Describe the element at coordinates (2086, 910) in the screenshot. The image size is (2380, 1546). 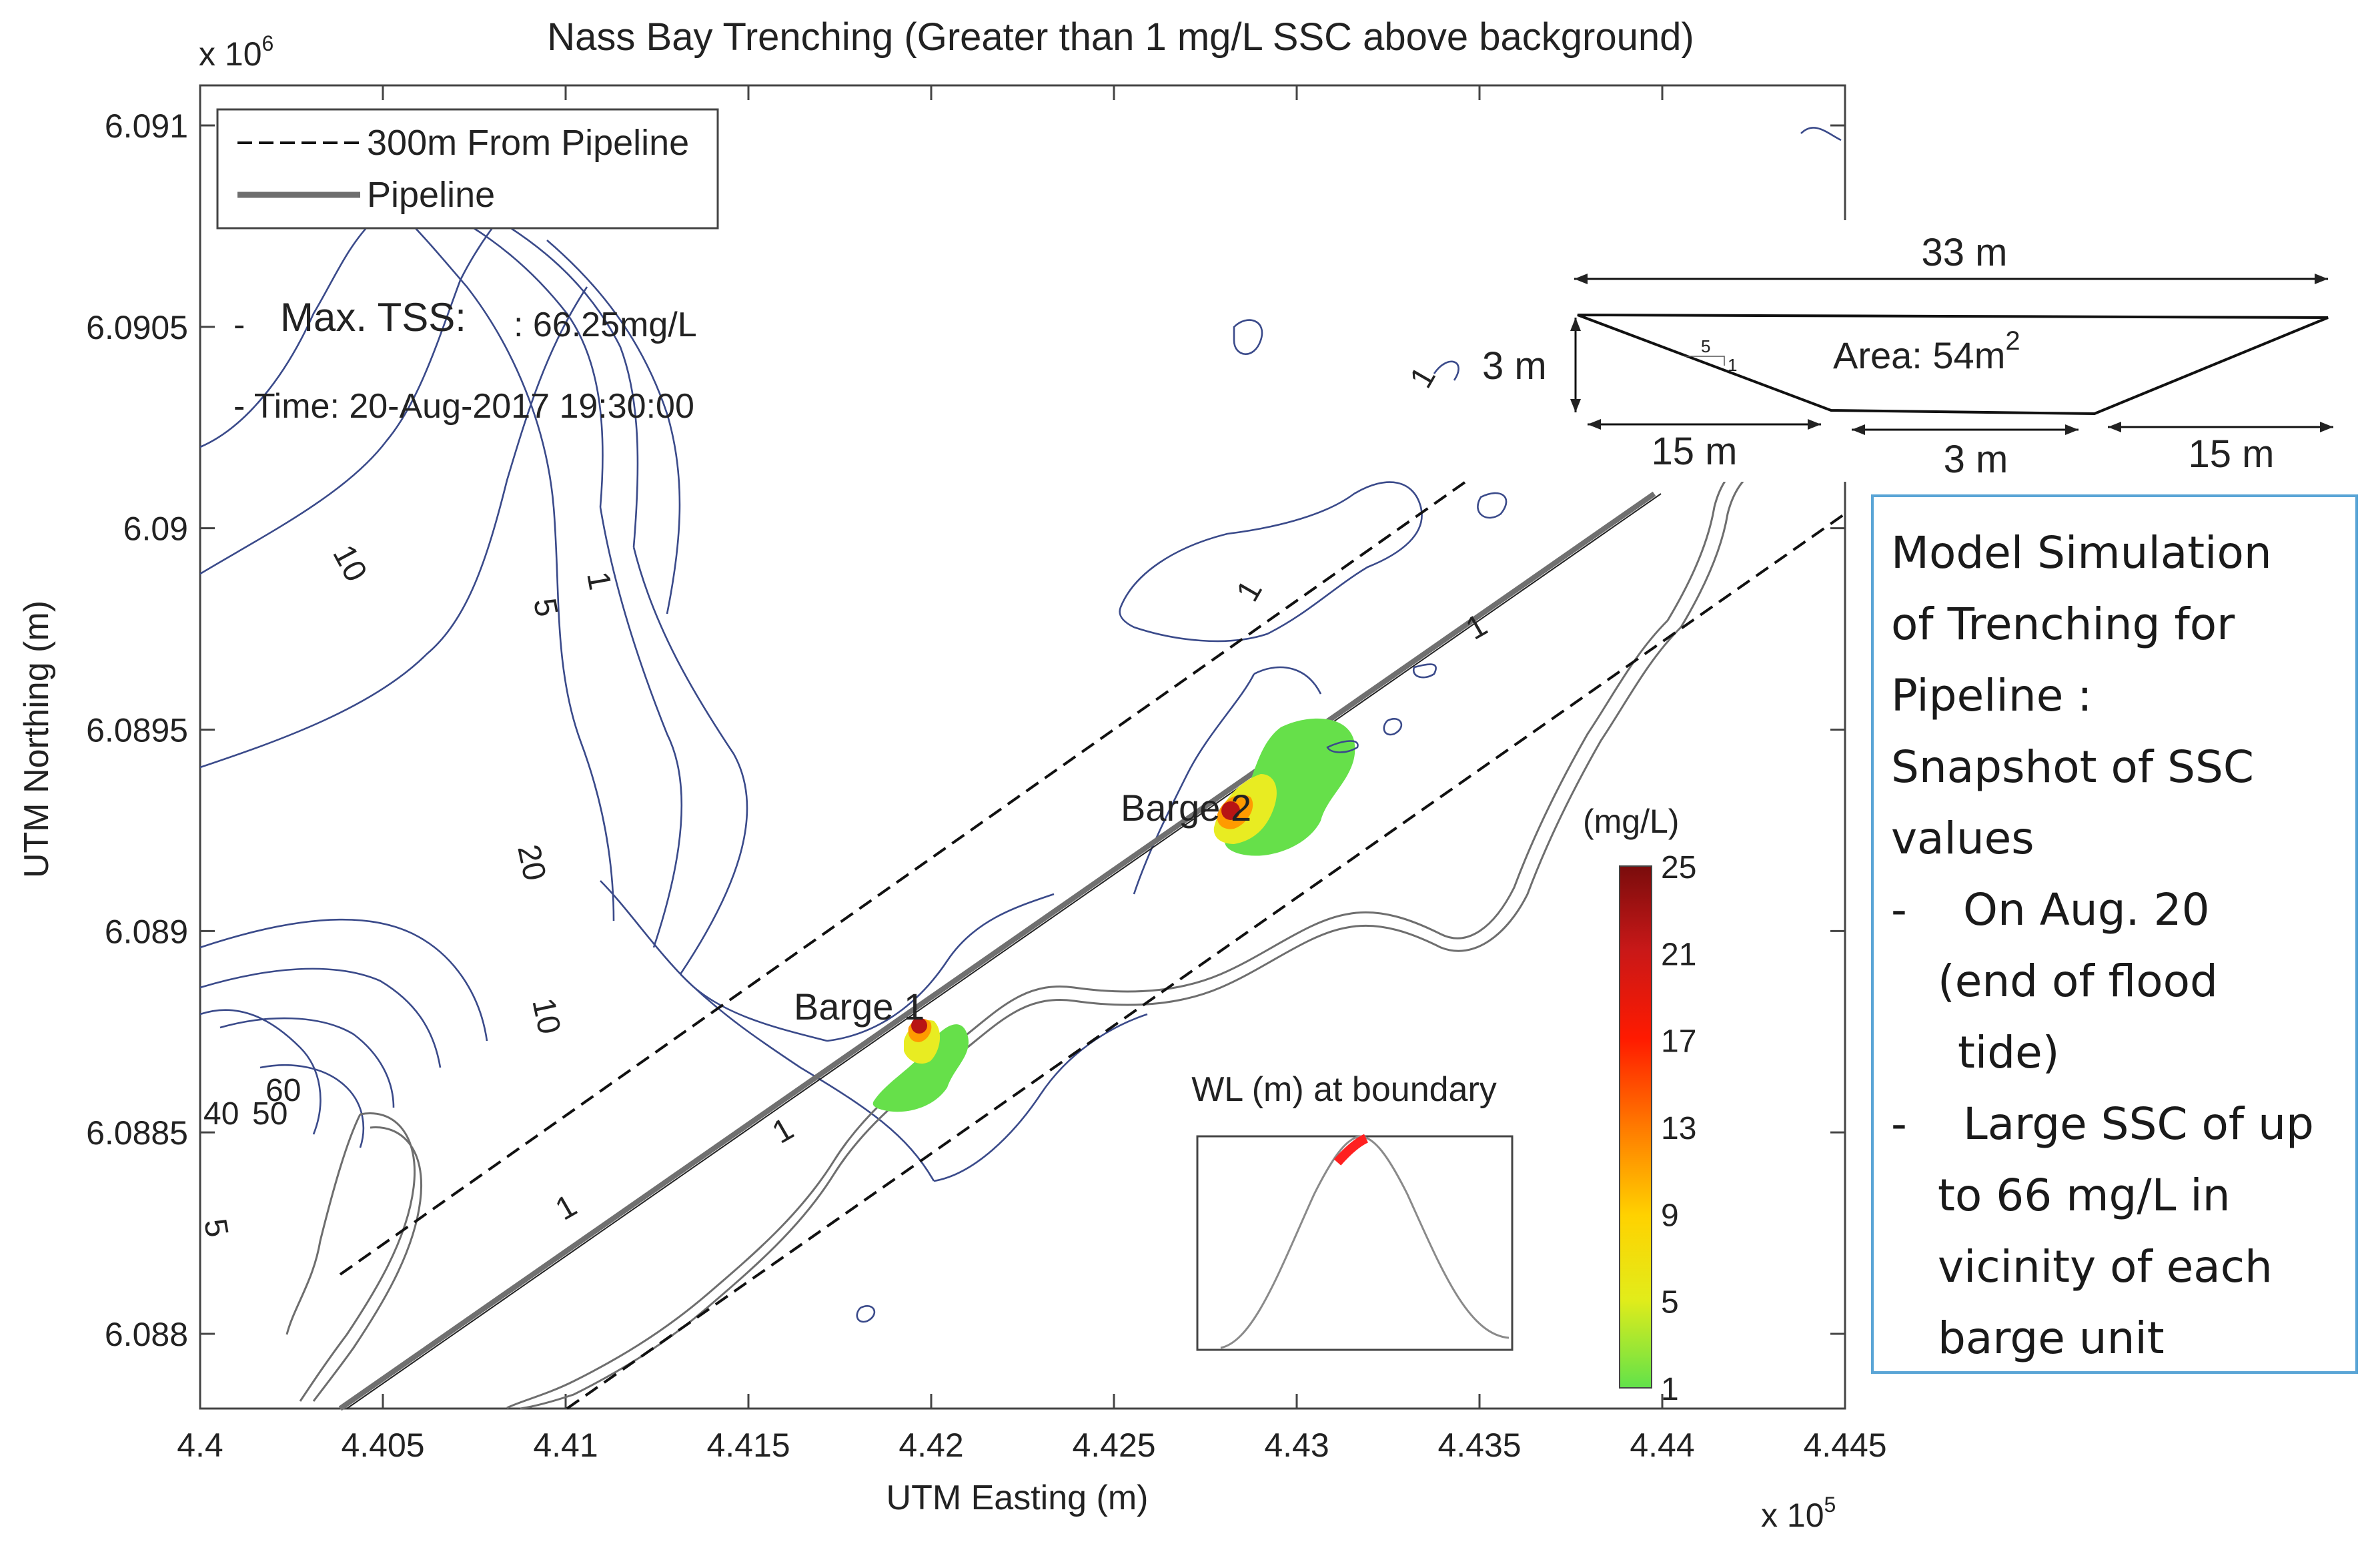
I see `bullet-line: On Aug. 20` at that location.